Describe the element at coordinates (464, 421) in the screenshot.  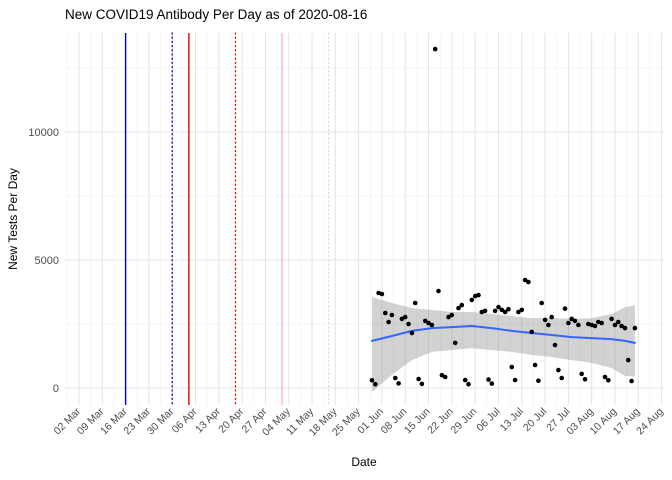
I see `x-tick-label: 29 Jun` at that location.